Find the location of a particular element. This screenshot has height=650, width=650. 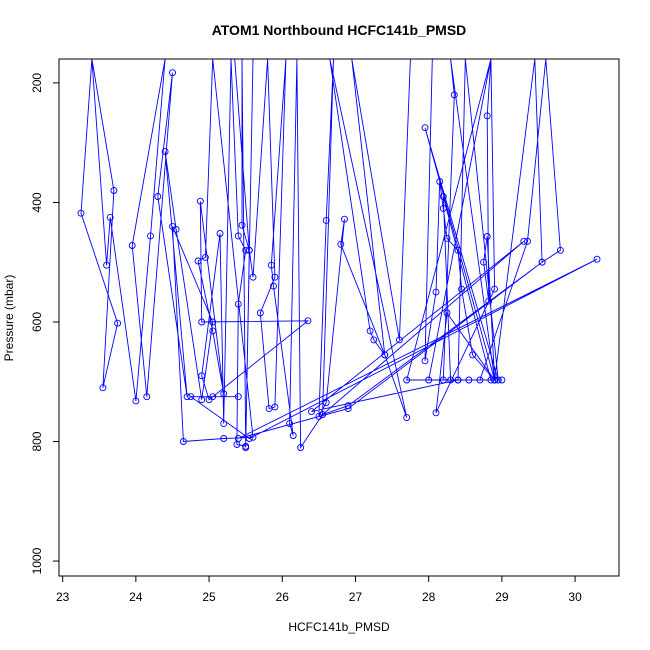

y-tick-label: 200 is located at coordinates (37, 83).